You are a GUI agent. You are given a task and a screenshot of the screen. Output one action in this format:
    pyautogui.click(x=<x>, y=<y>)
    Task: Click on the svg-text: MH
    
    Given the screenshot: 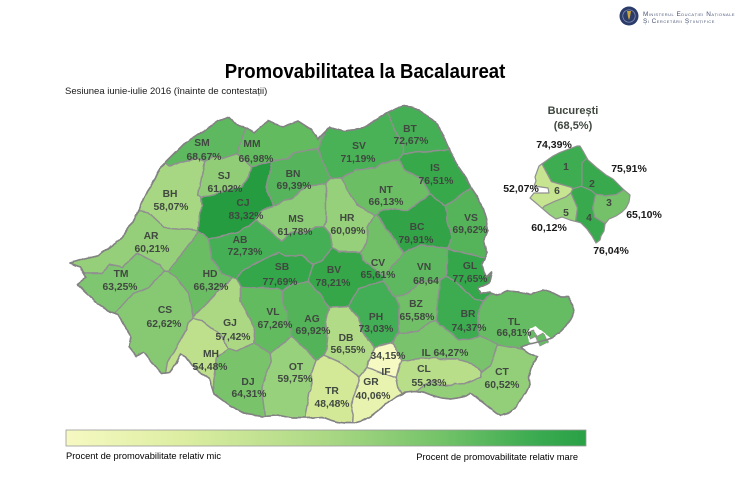 What is the action you would take?
    pyautogui.click(x=211, y=354)
    